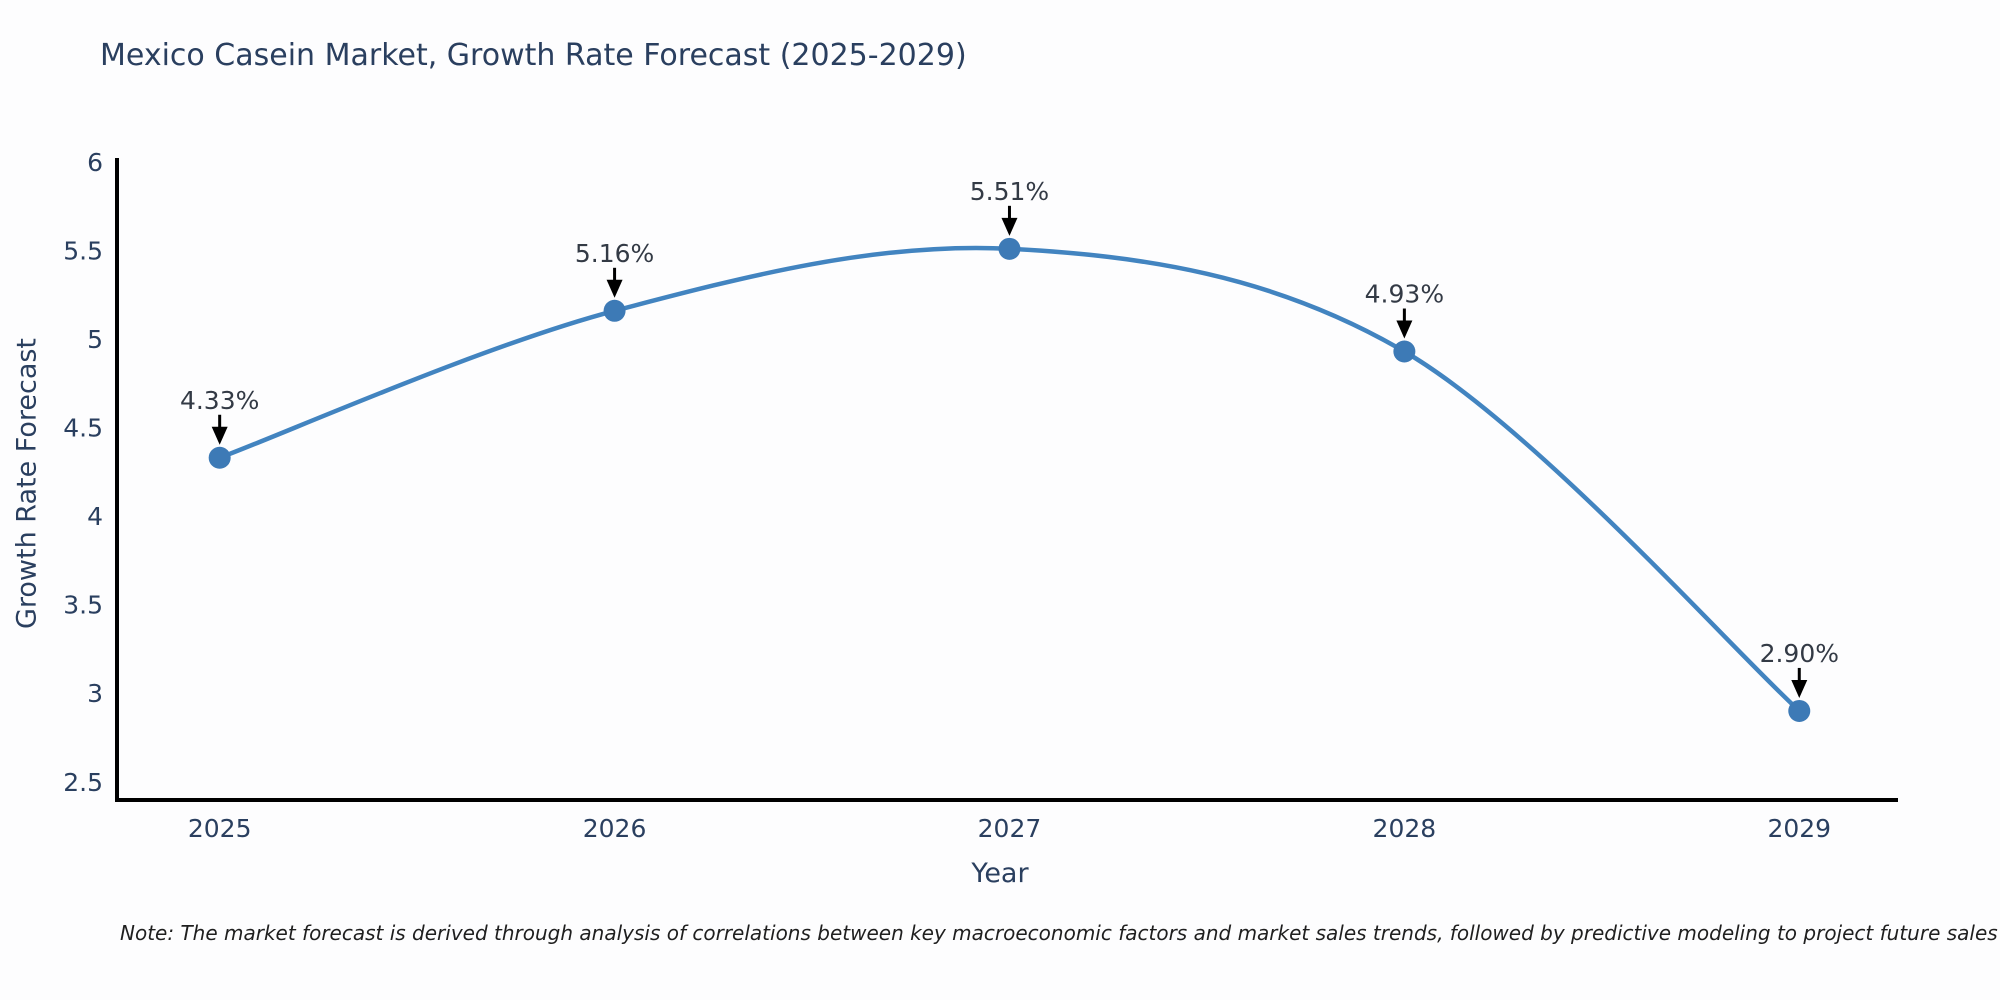  Describe the element at coordinates (1404, 294) in the screenshot. I see `data-point-label: 4.93%` at that location.